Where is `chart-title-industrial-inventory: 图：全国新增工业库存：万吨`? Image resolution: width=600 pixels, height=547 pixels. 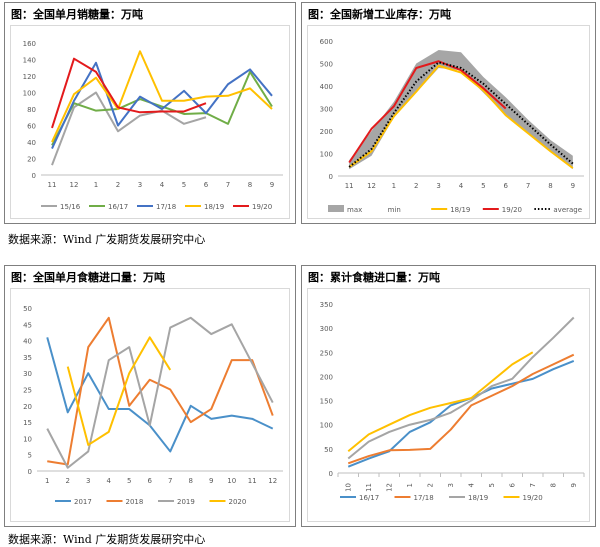
chart-title-industrial-inventory: 图：全国新增工业库存：万吨 is located at coordinates (379, 14).